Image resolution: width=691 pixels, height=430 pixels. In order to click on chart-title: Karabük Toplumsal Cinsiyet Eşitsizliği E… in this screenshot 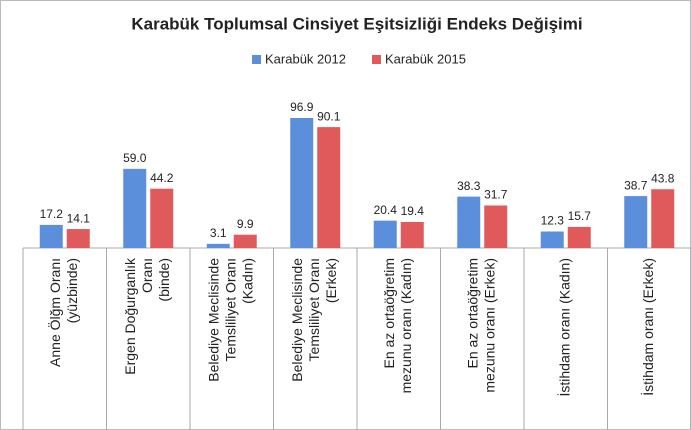, I will do `click(356, 23)`.